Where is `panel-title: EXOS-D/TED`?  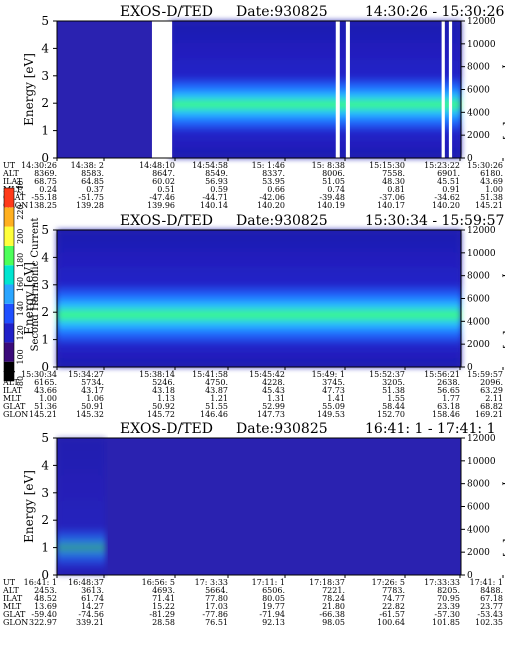 panel-title: EXOS-D/TED is located at coordinates (166, 221).